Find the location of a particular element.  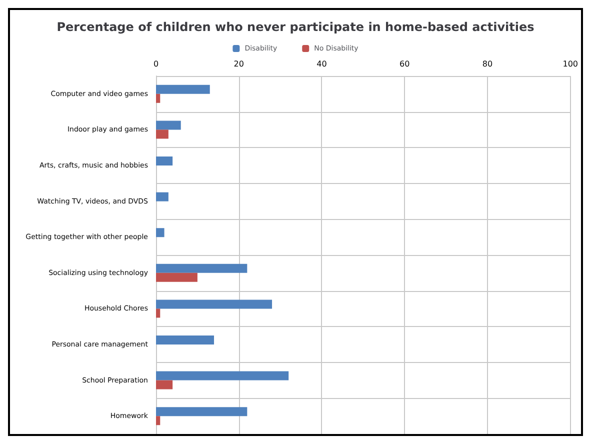

x-tick-label: 60 is located at coordinates (405, 64).